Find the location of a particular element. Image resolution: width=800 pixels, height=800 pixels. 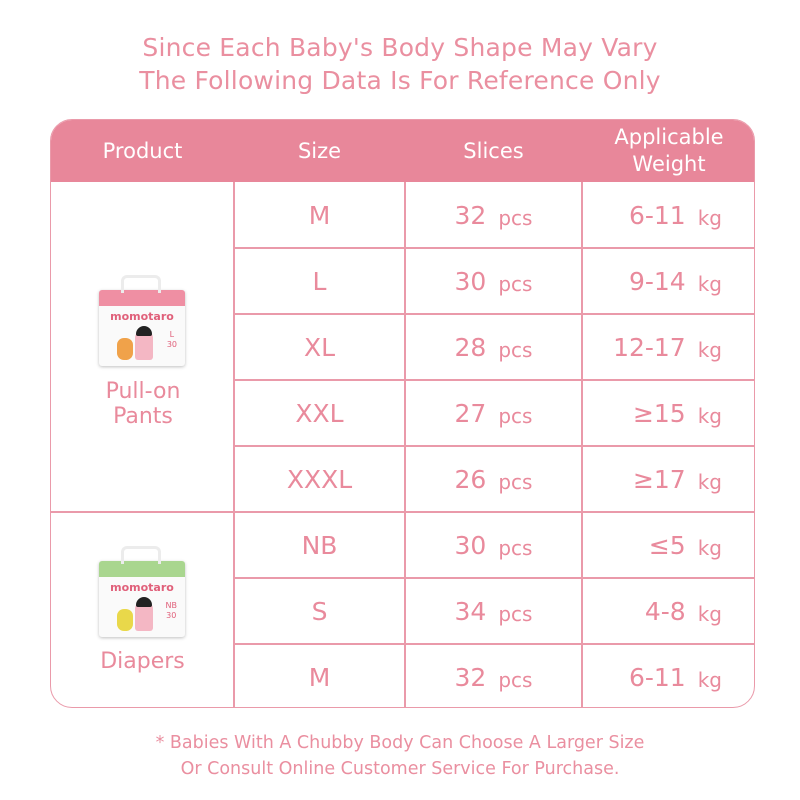

slices-cell: 26 pcs is located at coordinates (493, 479).